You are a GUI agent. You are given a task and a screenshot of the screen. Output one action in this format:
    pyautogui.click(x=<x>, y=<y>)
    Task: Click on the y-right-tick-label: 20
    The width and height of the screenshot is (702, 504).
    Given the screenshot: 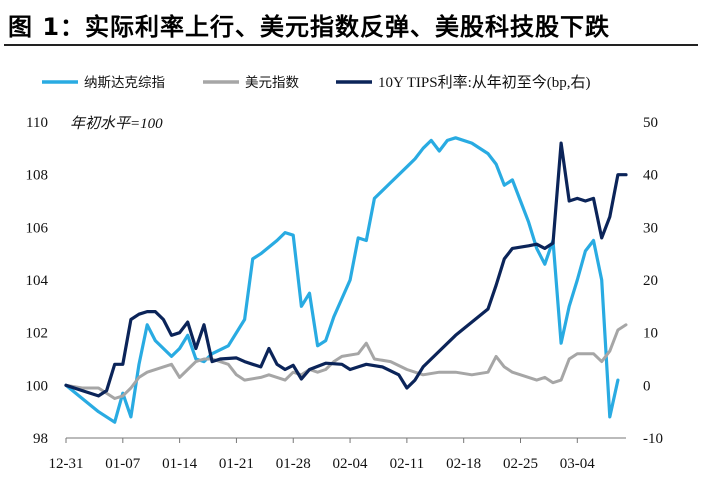 What is the action you would take?
    pyautogui.click(x=650, y=281)
    